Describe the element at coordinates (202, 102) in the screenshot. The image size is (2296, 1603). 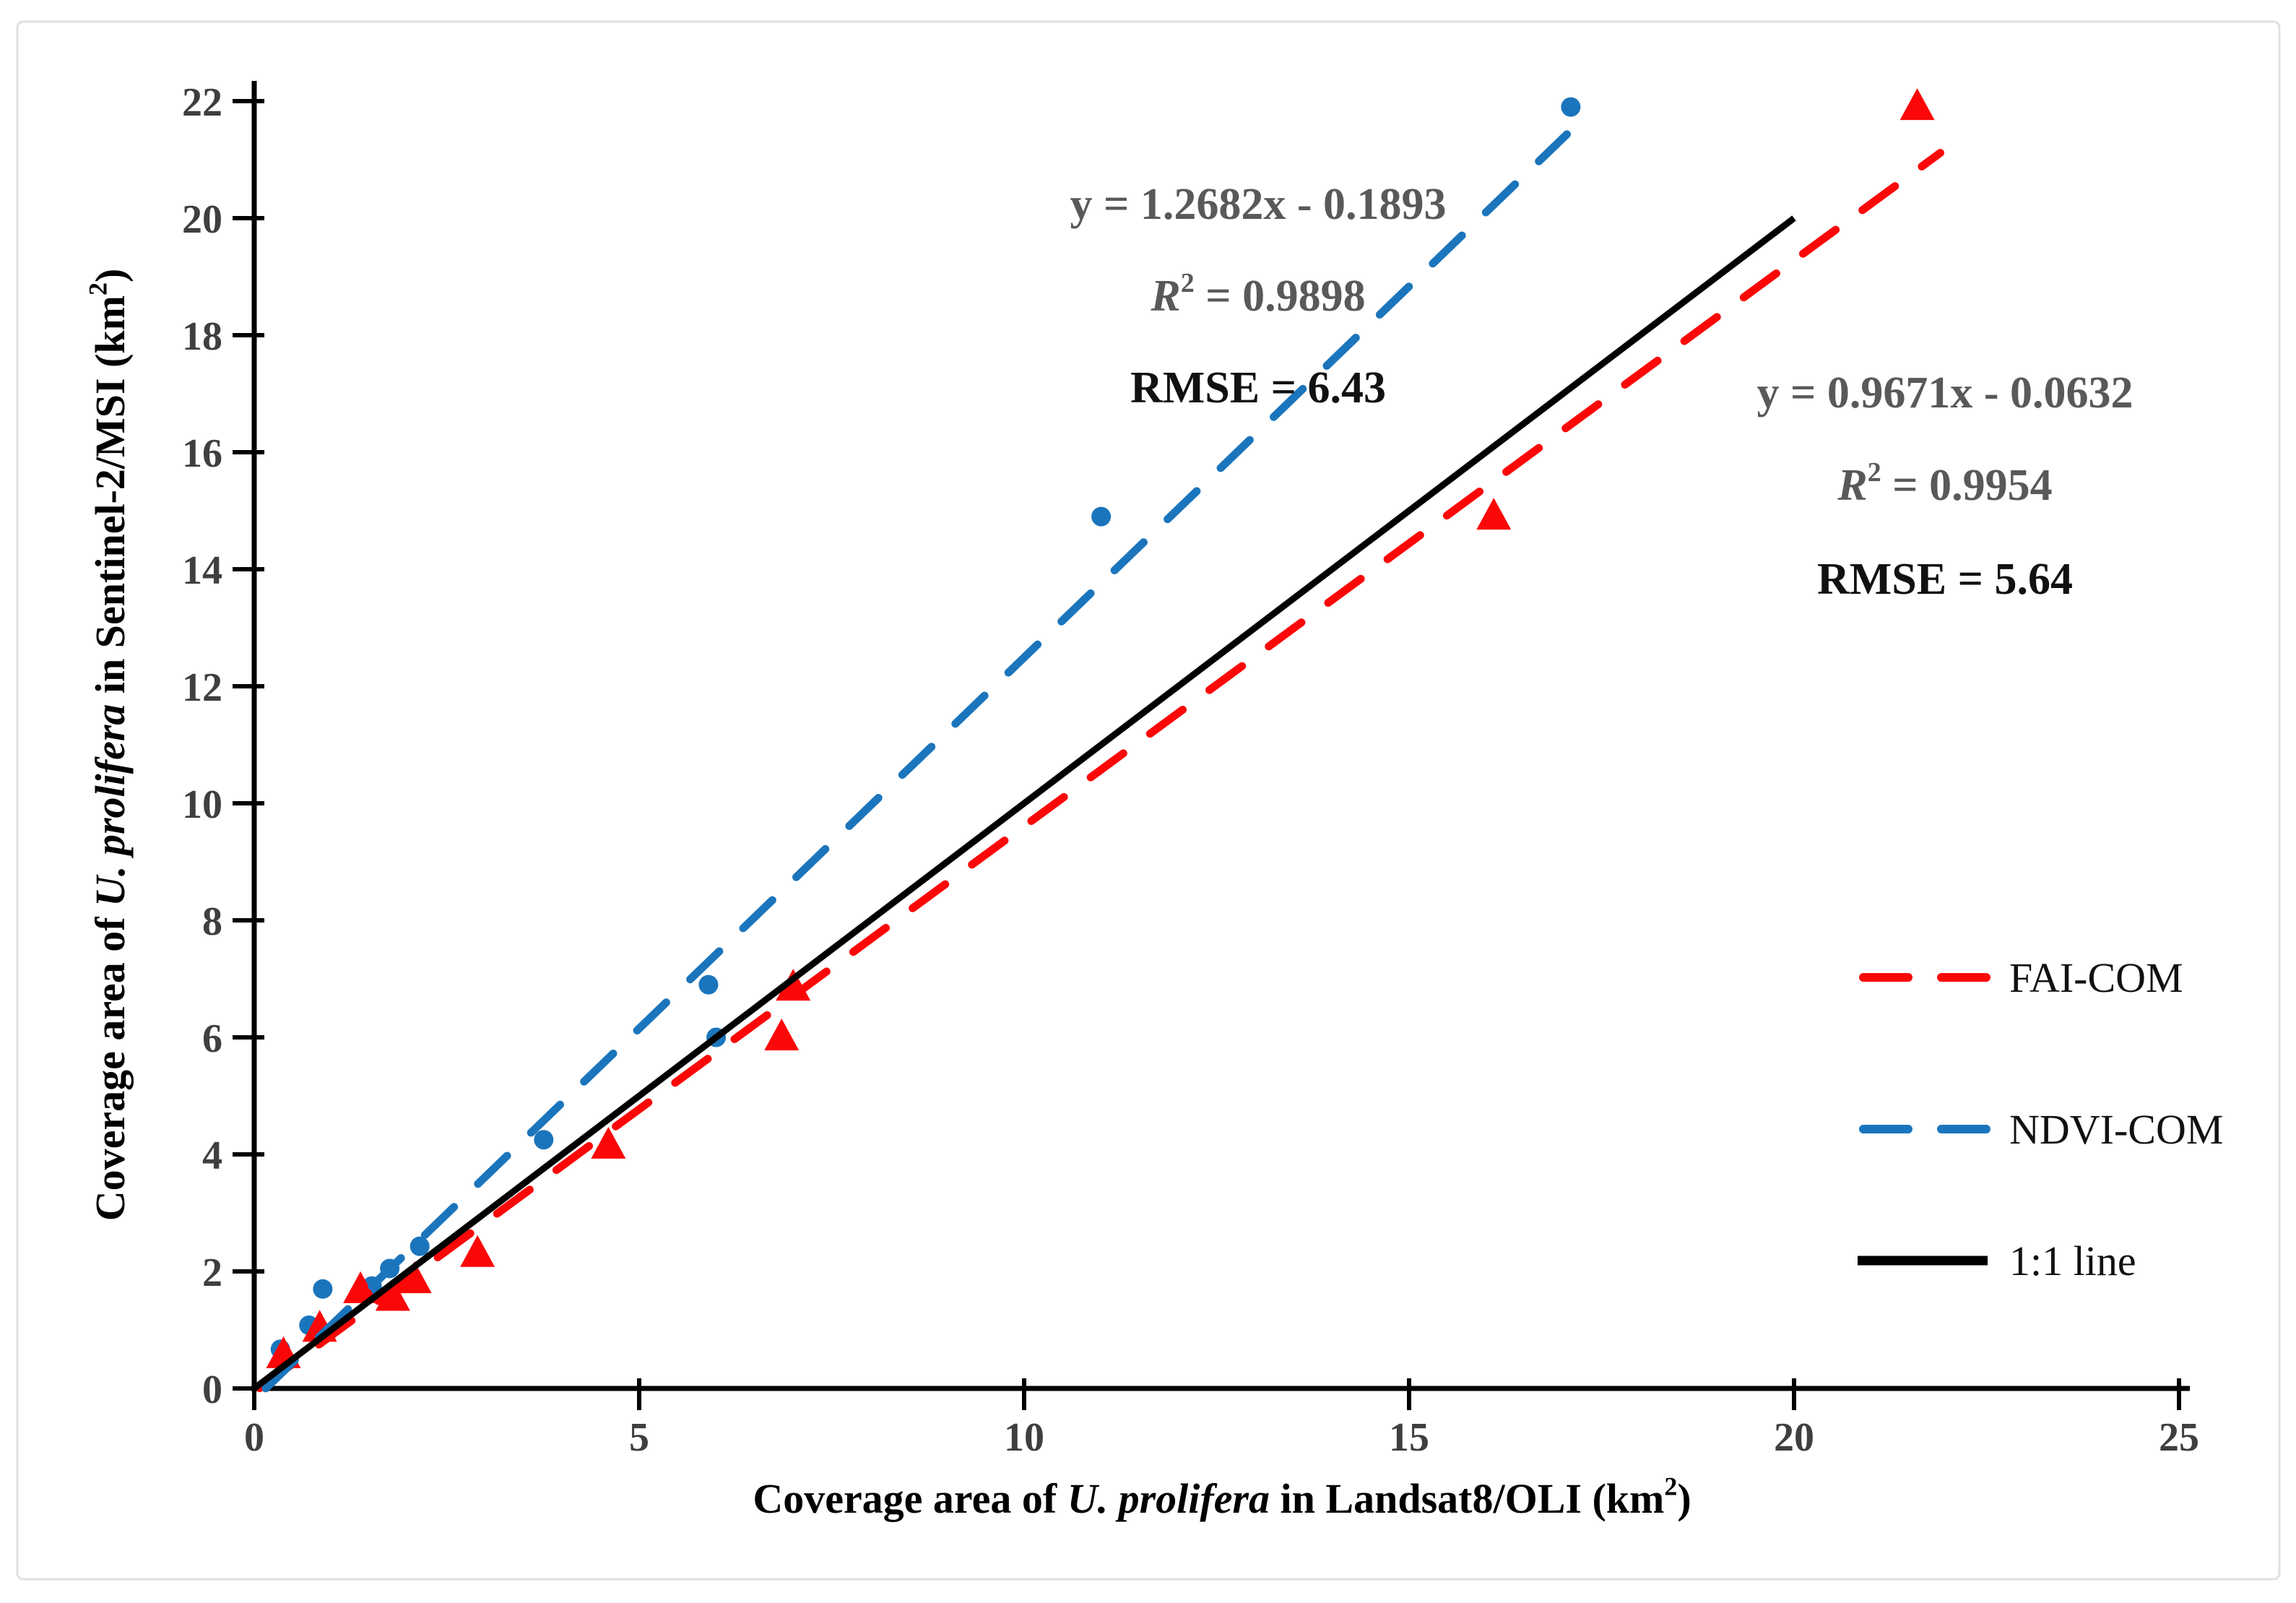
I see `y-tick-label: 22` at that location.